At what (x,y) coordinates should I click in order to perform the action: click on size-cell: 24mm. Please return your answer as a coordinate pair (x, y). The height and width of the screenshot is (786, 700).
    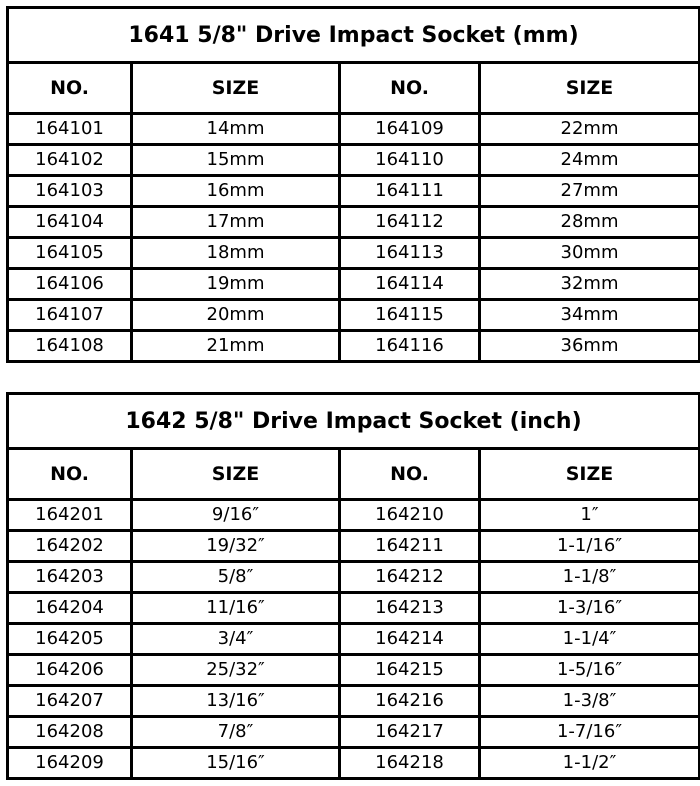
    Looking at the image, I should click on (589, 160).